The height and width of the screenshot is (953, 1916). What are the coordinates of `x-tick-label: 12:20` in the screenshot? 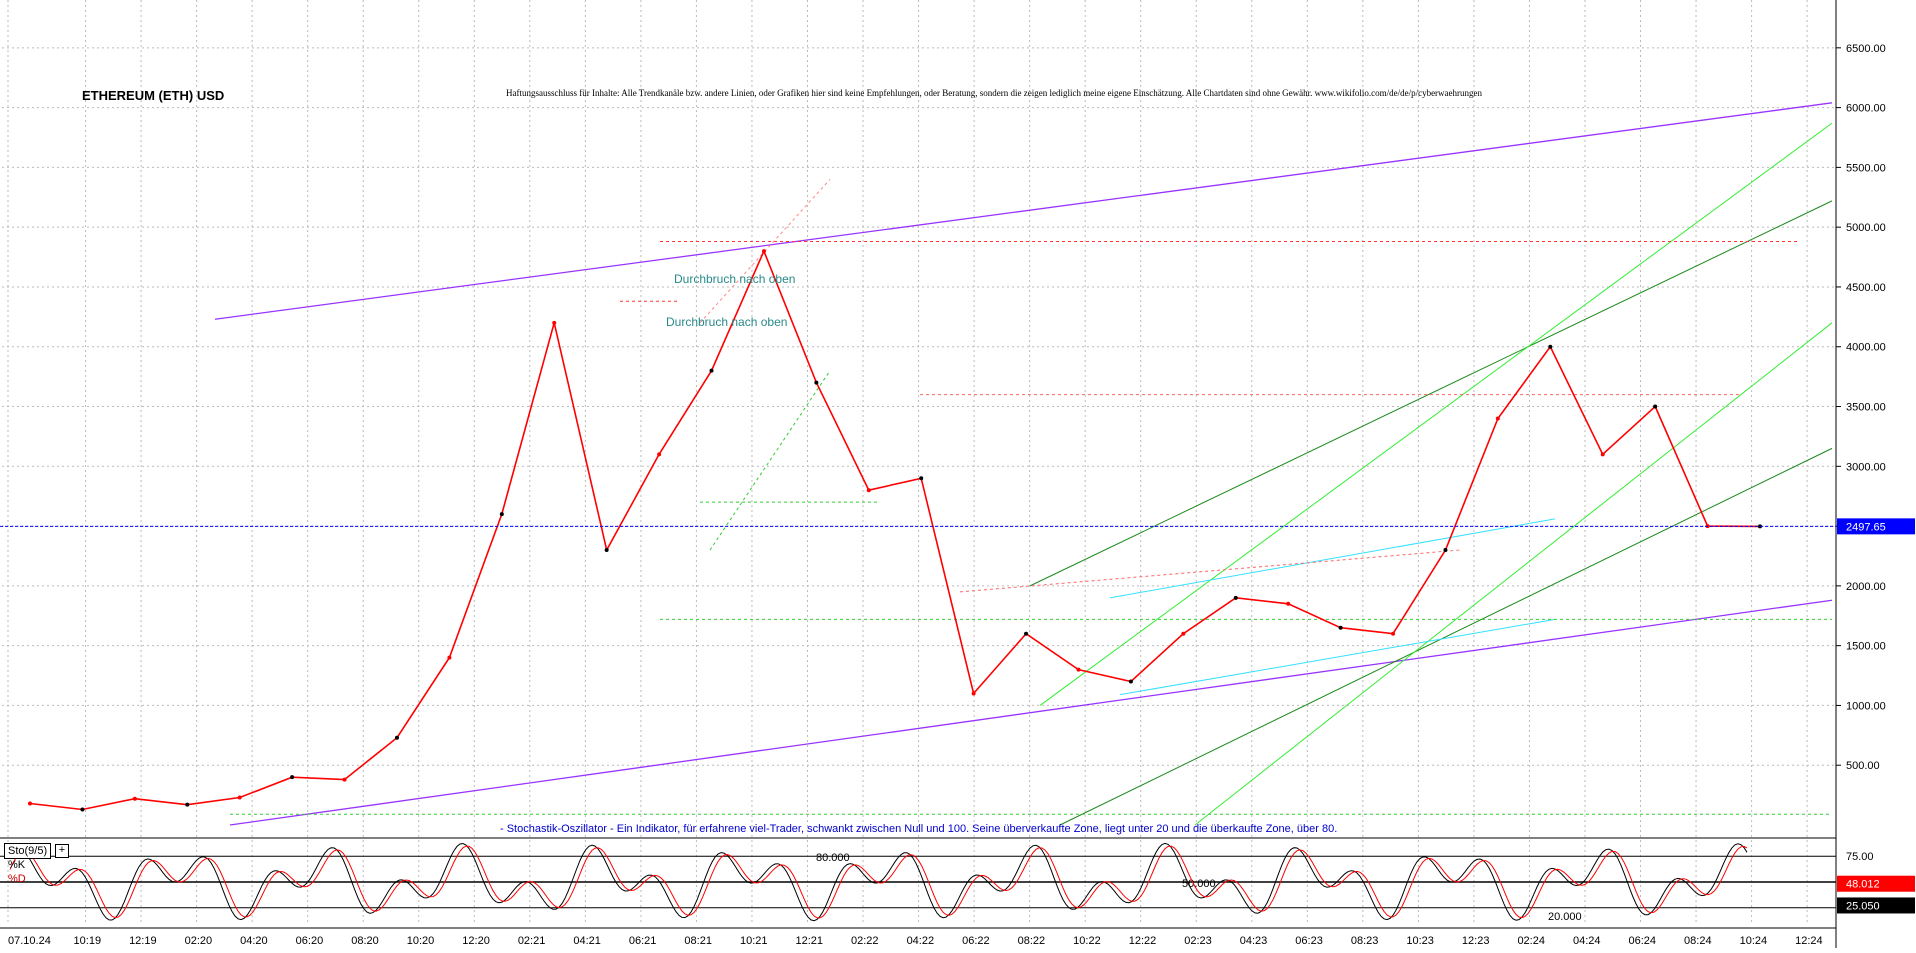 It's located at (476, 941).